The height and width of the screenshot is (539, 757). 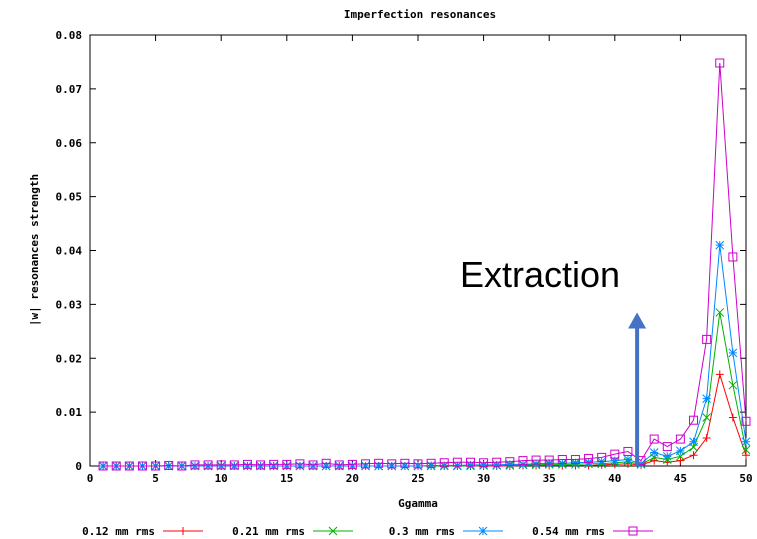 What do you see at coordinates (142, 531) in the screenshot?
I see `legend-item: 0.12 mm rms` at bounding box center [142, 531].